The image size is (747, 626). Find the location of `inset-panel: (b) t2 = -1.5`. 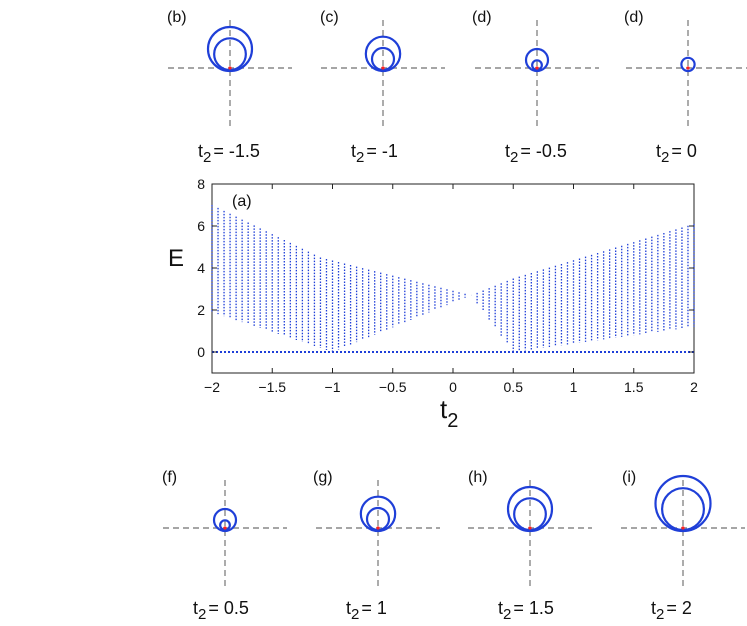

inset-panel: (b) t2 = -1.5 is located at coordinates (229, 87).